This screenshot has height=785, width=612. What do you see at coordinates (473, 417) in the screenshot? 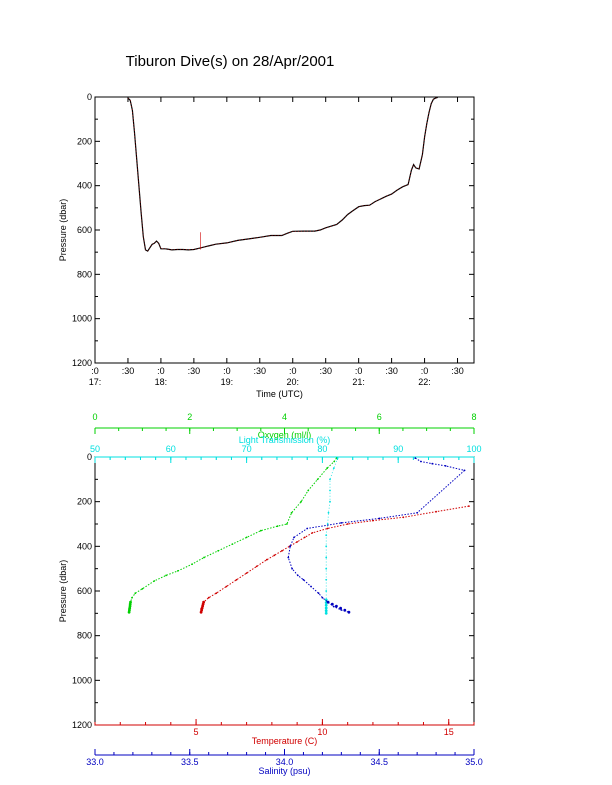
I see `x-tick-label: 8` at bounding box center [473, 417].